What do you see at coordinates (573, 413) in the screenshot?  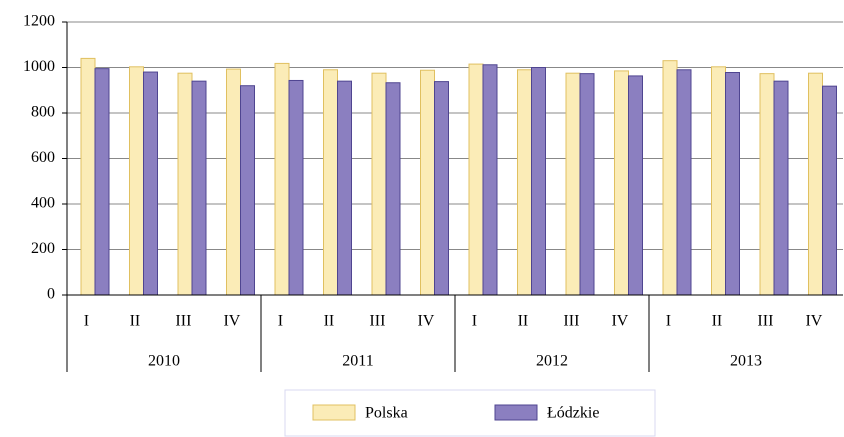 I see `legend-label: Łódzkie` at bounding box center [573, 413].